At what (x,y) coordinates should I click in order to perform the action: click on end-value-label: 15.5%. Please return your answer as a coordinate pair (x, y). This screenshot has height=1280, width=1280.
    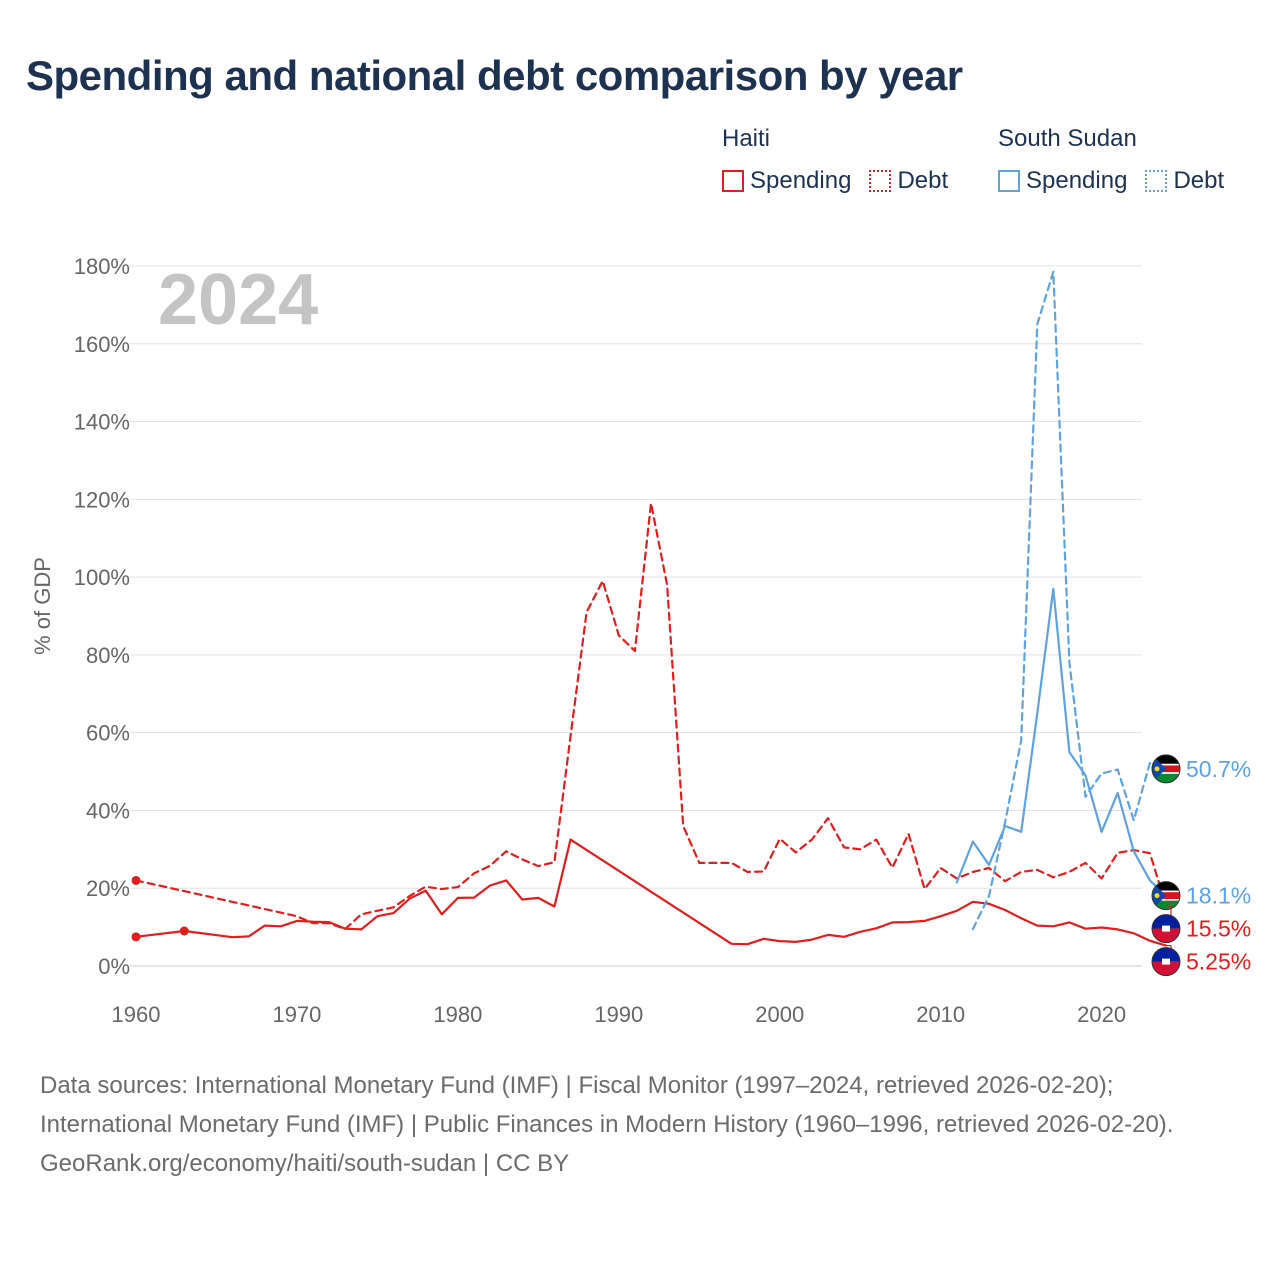
    Looking at the image, I should click on (1218, 929).